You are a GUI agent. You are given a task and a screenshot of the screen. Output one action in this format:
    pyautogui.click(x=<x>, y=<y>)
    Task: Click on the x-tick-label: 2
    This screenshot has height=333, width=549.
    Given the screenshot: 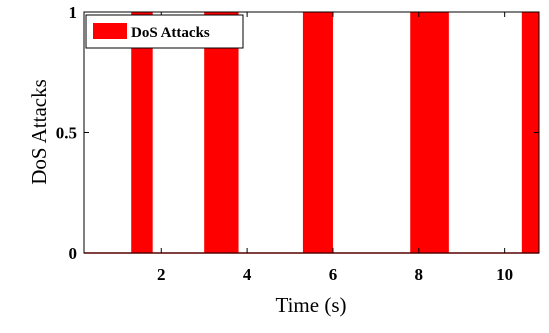 What is the action you would take?
    pyautogui.click(x=161, y=274)
    